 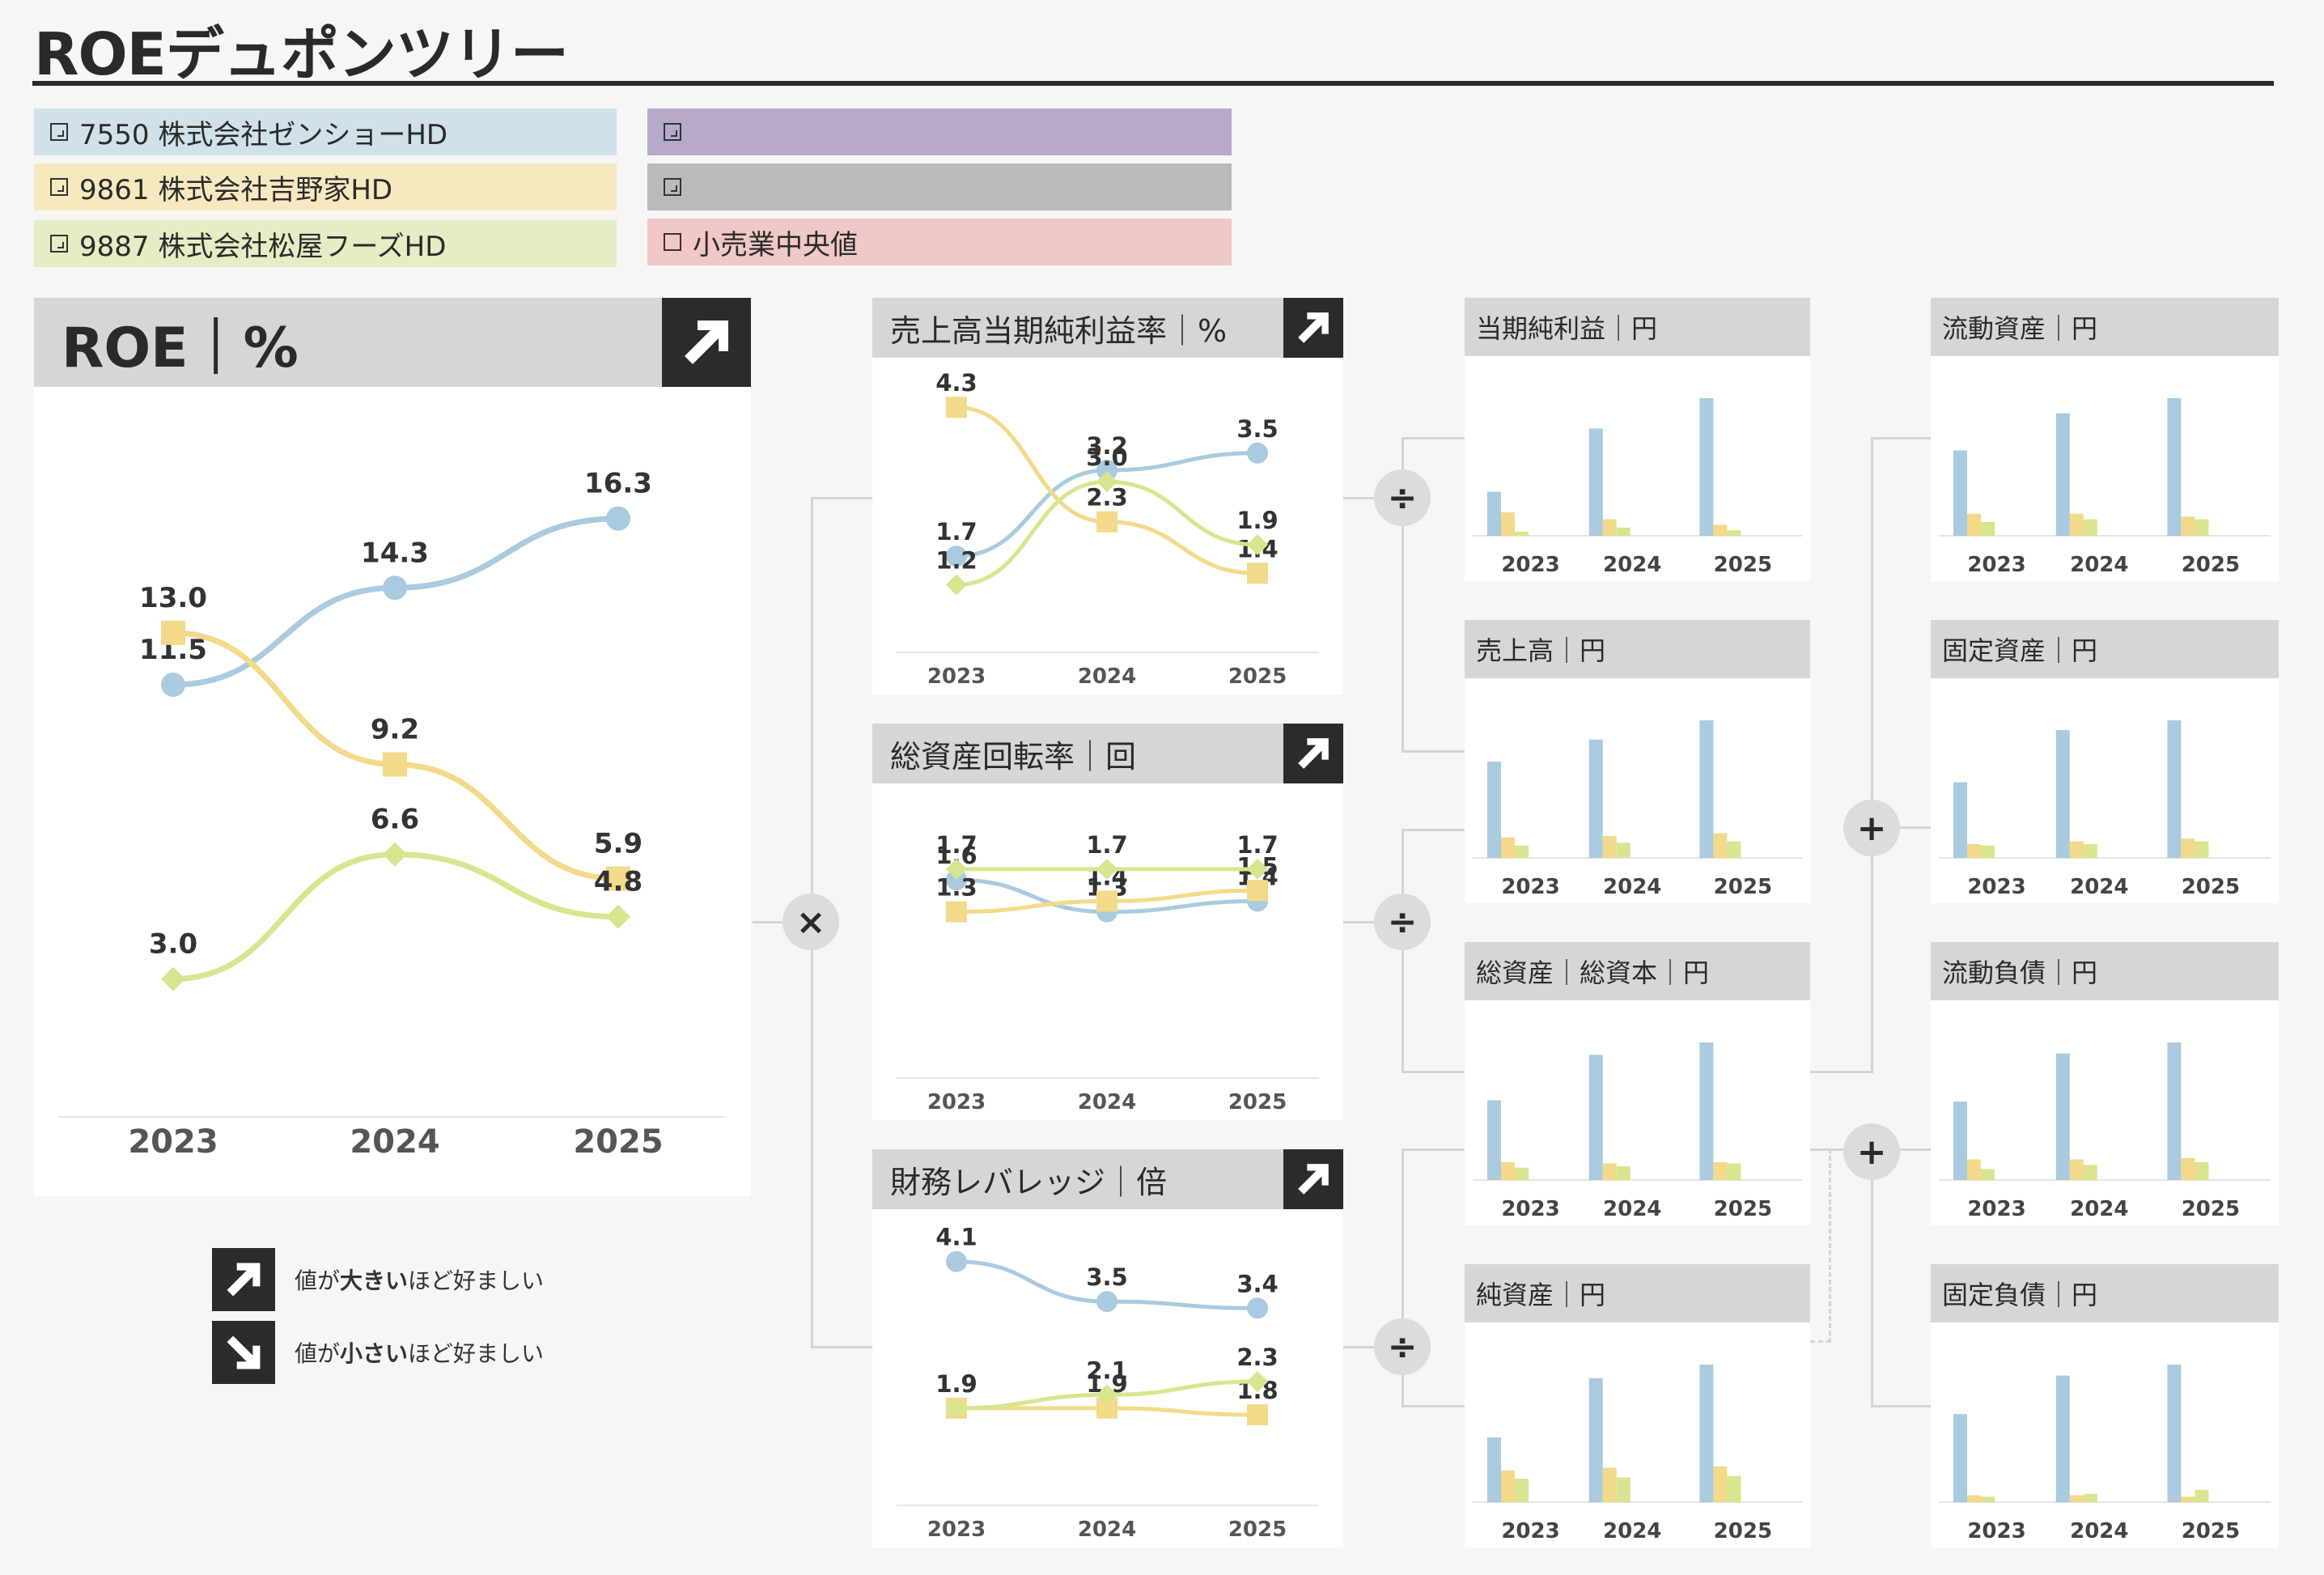 What do you see at coordinates (393, 342) in the screenshot?
I see `panel-header: ROE｜%` at bounding box center [393, 342].